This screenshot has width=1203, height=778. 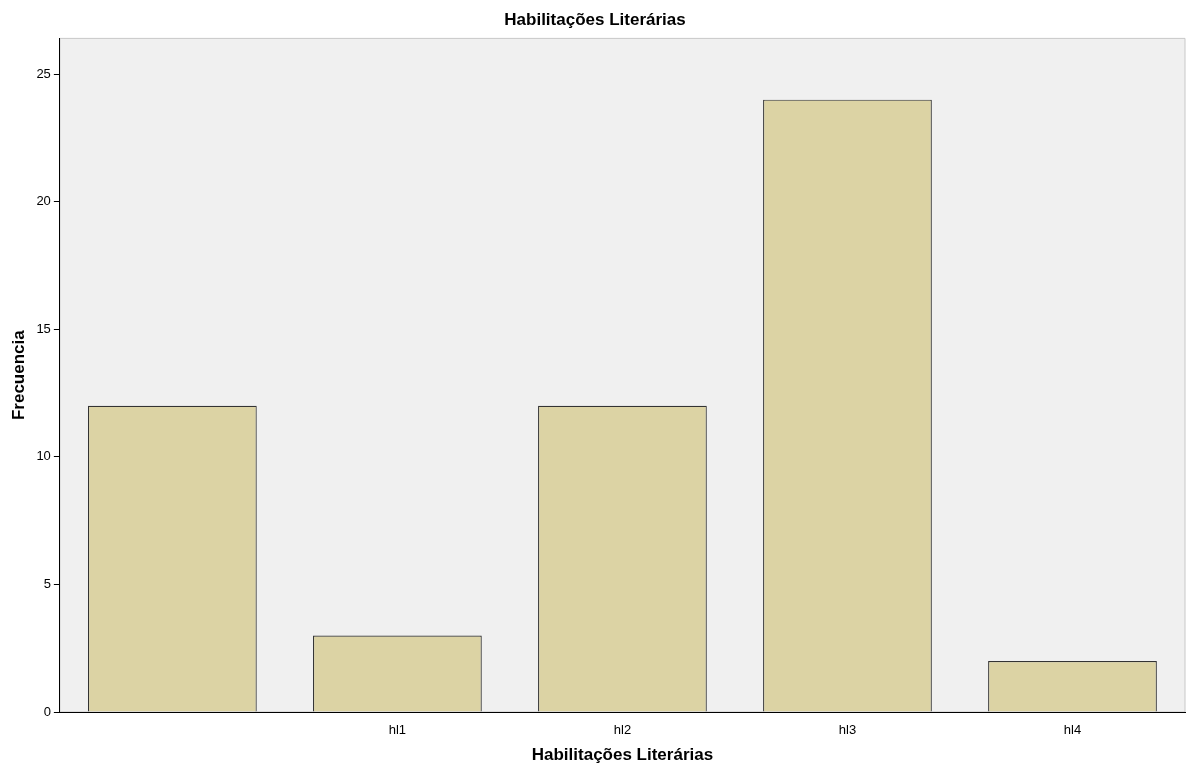 What do you see at coordinates (43, 328) in the screenshot?
I see `y-tick-label: 15` at bounding box center [43, 328].